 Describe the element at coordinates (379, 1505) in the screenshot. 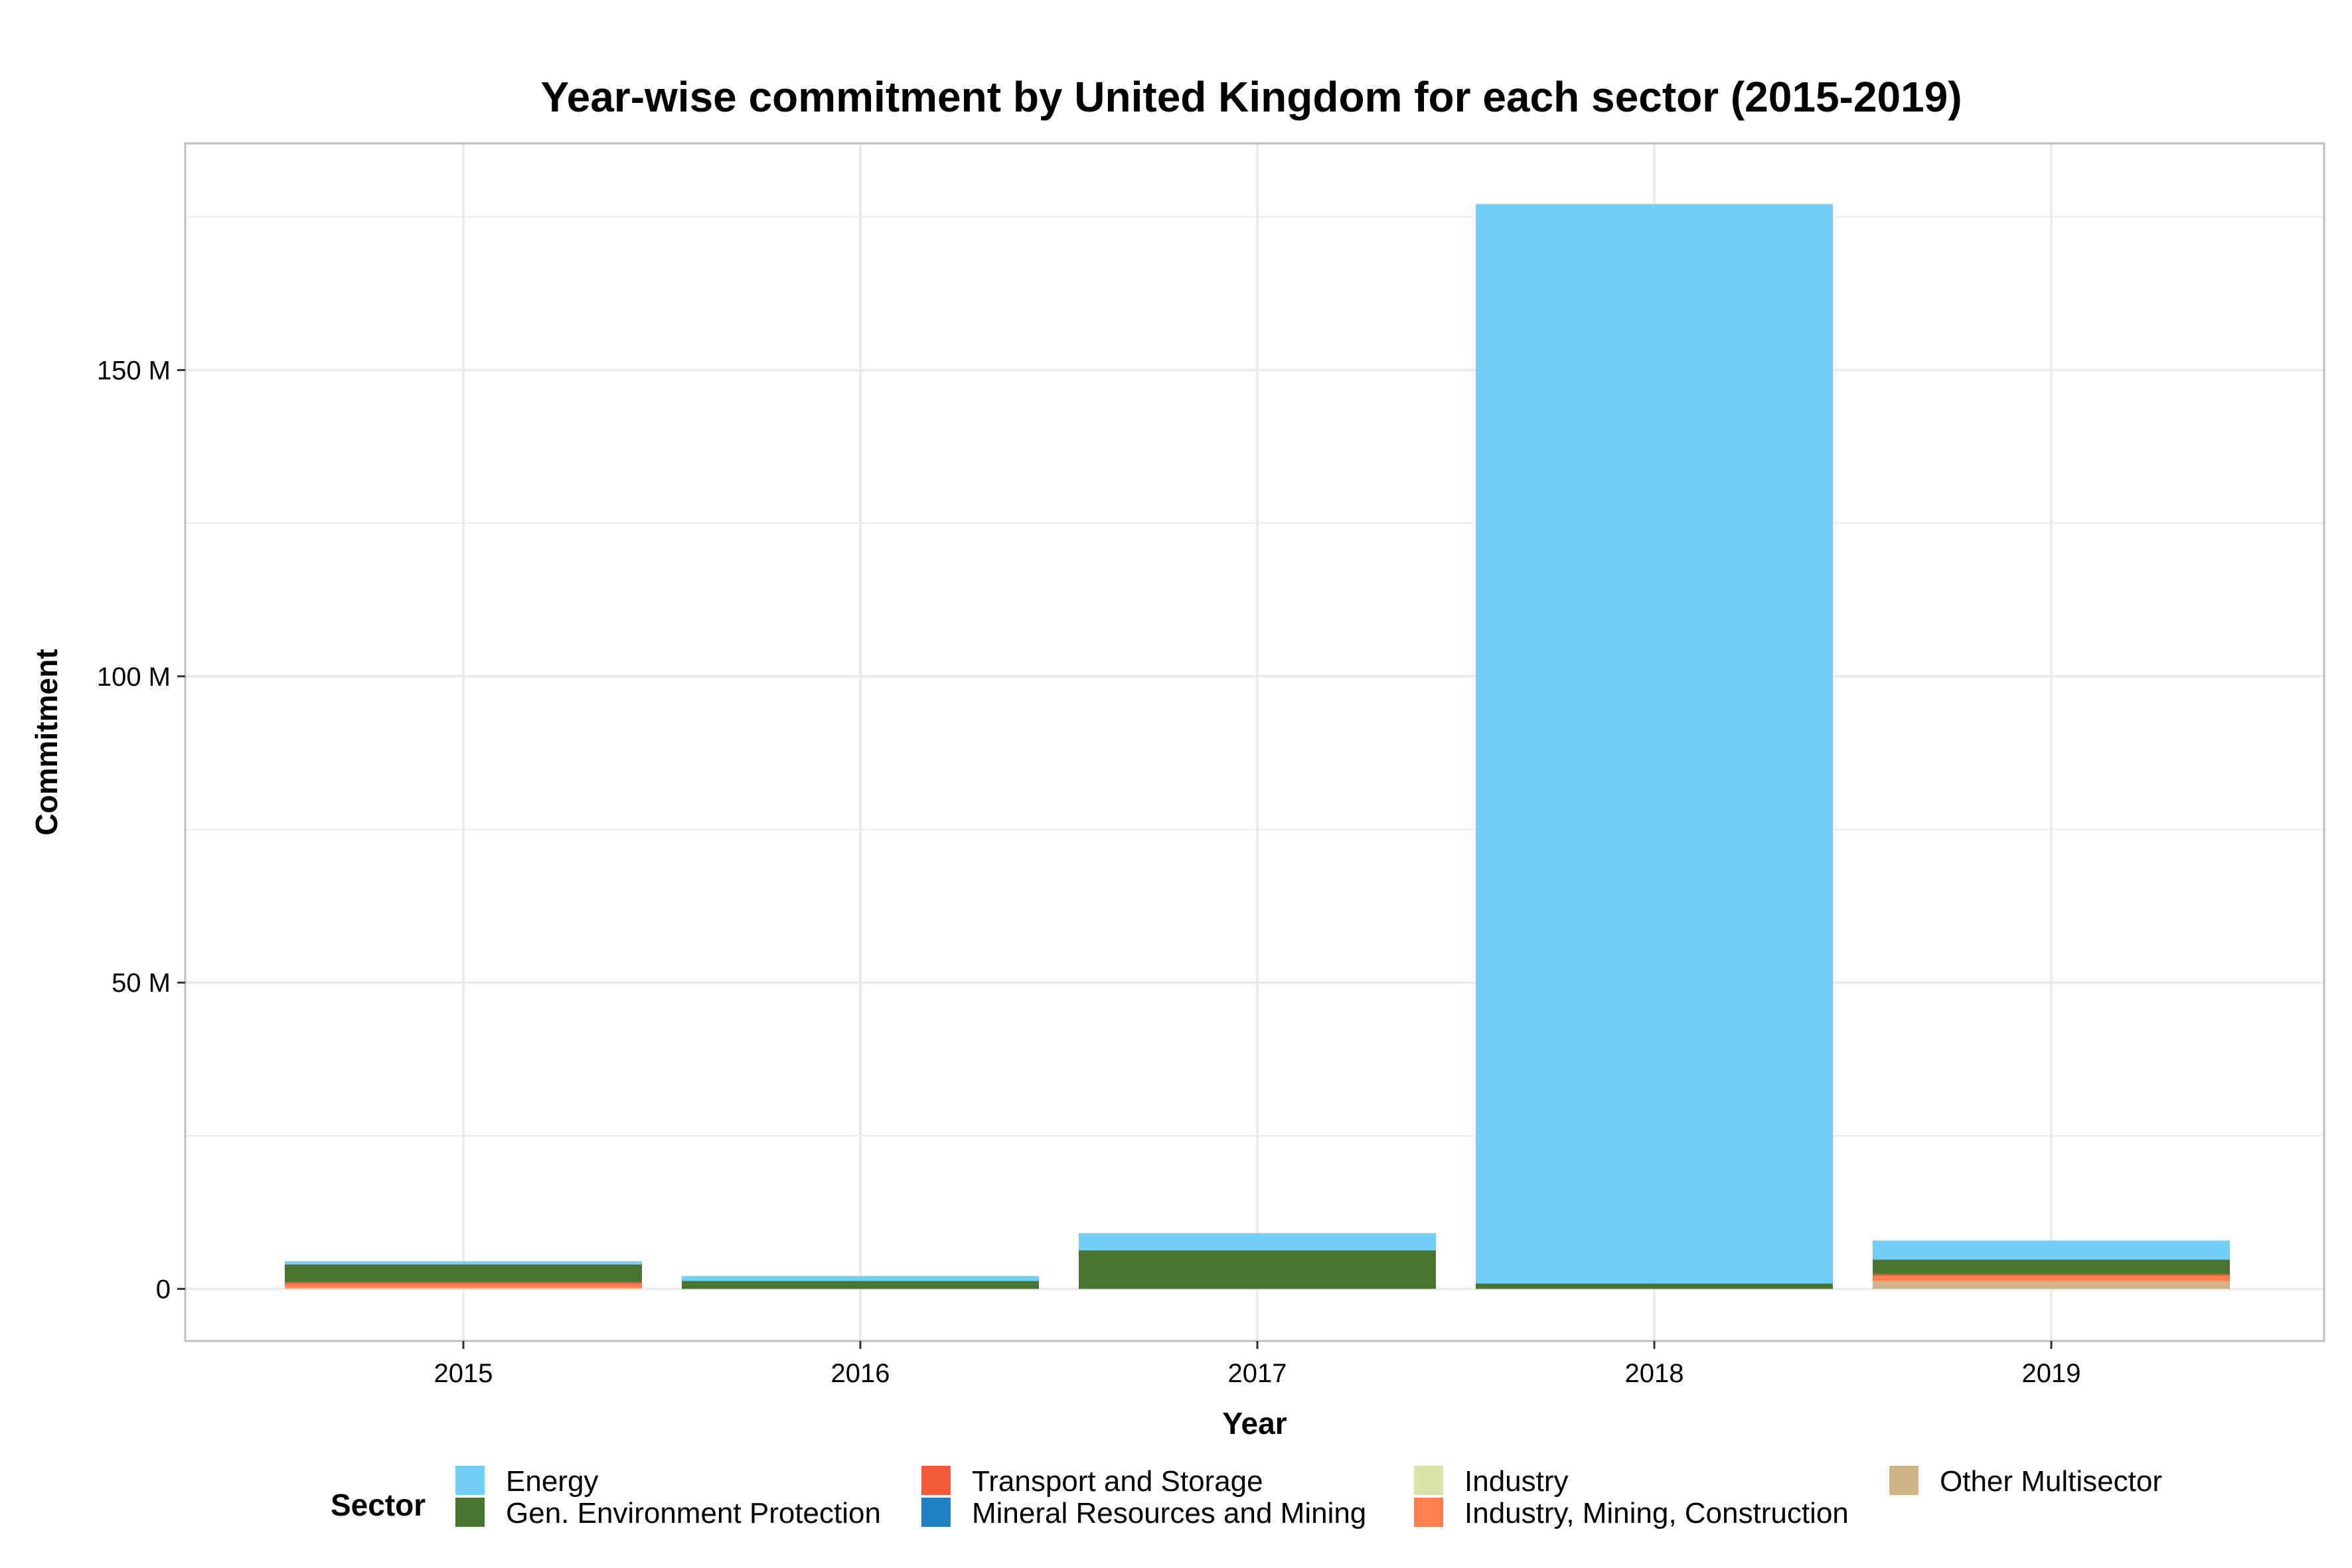

I see `legend-title: Sector` at that location.